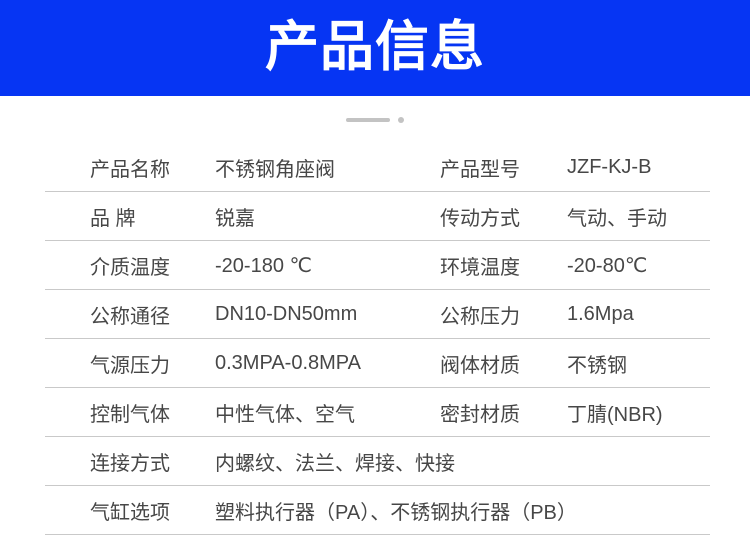 The image size is (750, 559). What do you see at coordinates (609, 166) in the screenshot?
I see `spec-value: JZF-KJ-B` at bounding box center [609, 166].